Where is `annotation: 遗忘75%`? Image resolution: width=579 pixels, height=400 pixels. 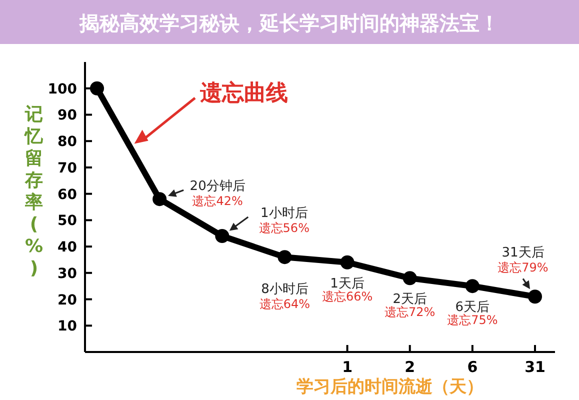 annotation: 遗忘75% is located at coordinates (472, 320).